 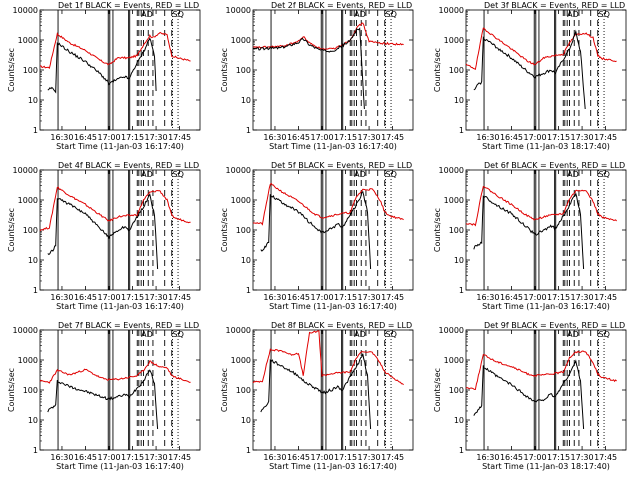 What do you see at coordinates (341, 325) in the screenshot?
I see `panel-title: Det 8f BLACK = Events, RED = LLD` at bounding box center [341, 325].